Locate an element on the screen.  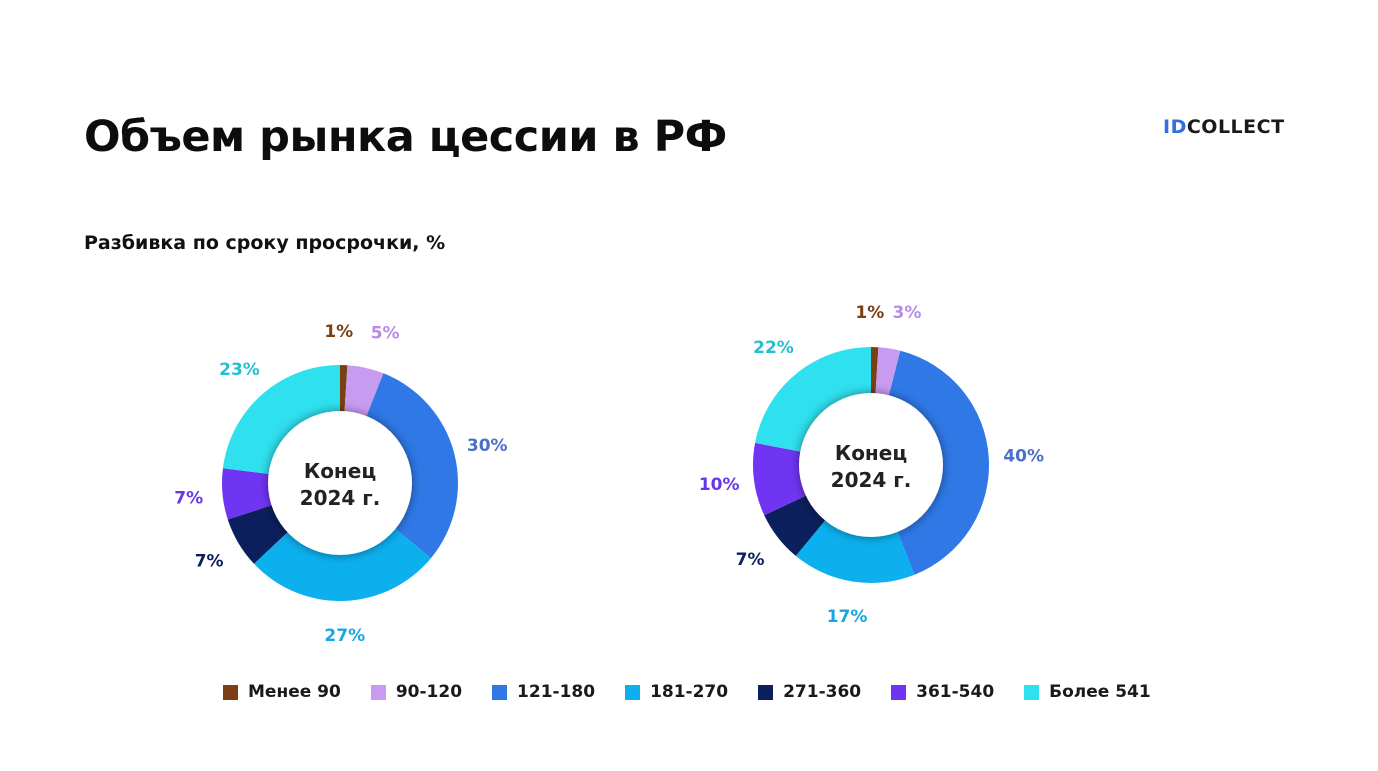
logo-id-part: ID is located at coordinates (1175, 127).